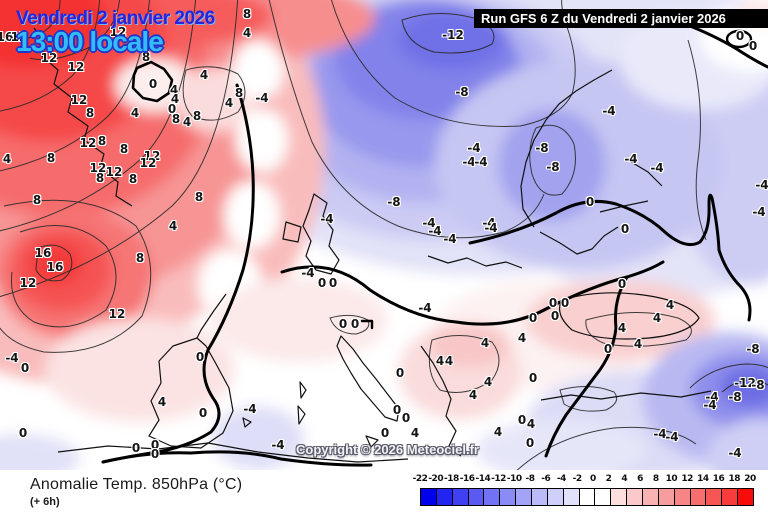 This screenshot has width=768, height=512. What do you see at coordinates (115, 18) in the screenshot?
I see `date-label: Vendredi 2 janvier 2026` at bounding box center [115, 18].